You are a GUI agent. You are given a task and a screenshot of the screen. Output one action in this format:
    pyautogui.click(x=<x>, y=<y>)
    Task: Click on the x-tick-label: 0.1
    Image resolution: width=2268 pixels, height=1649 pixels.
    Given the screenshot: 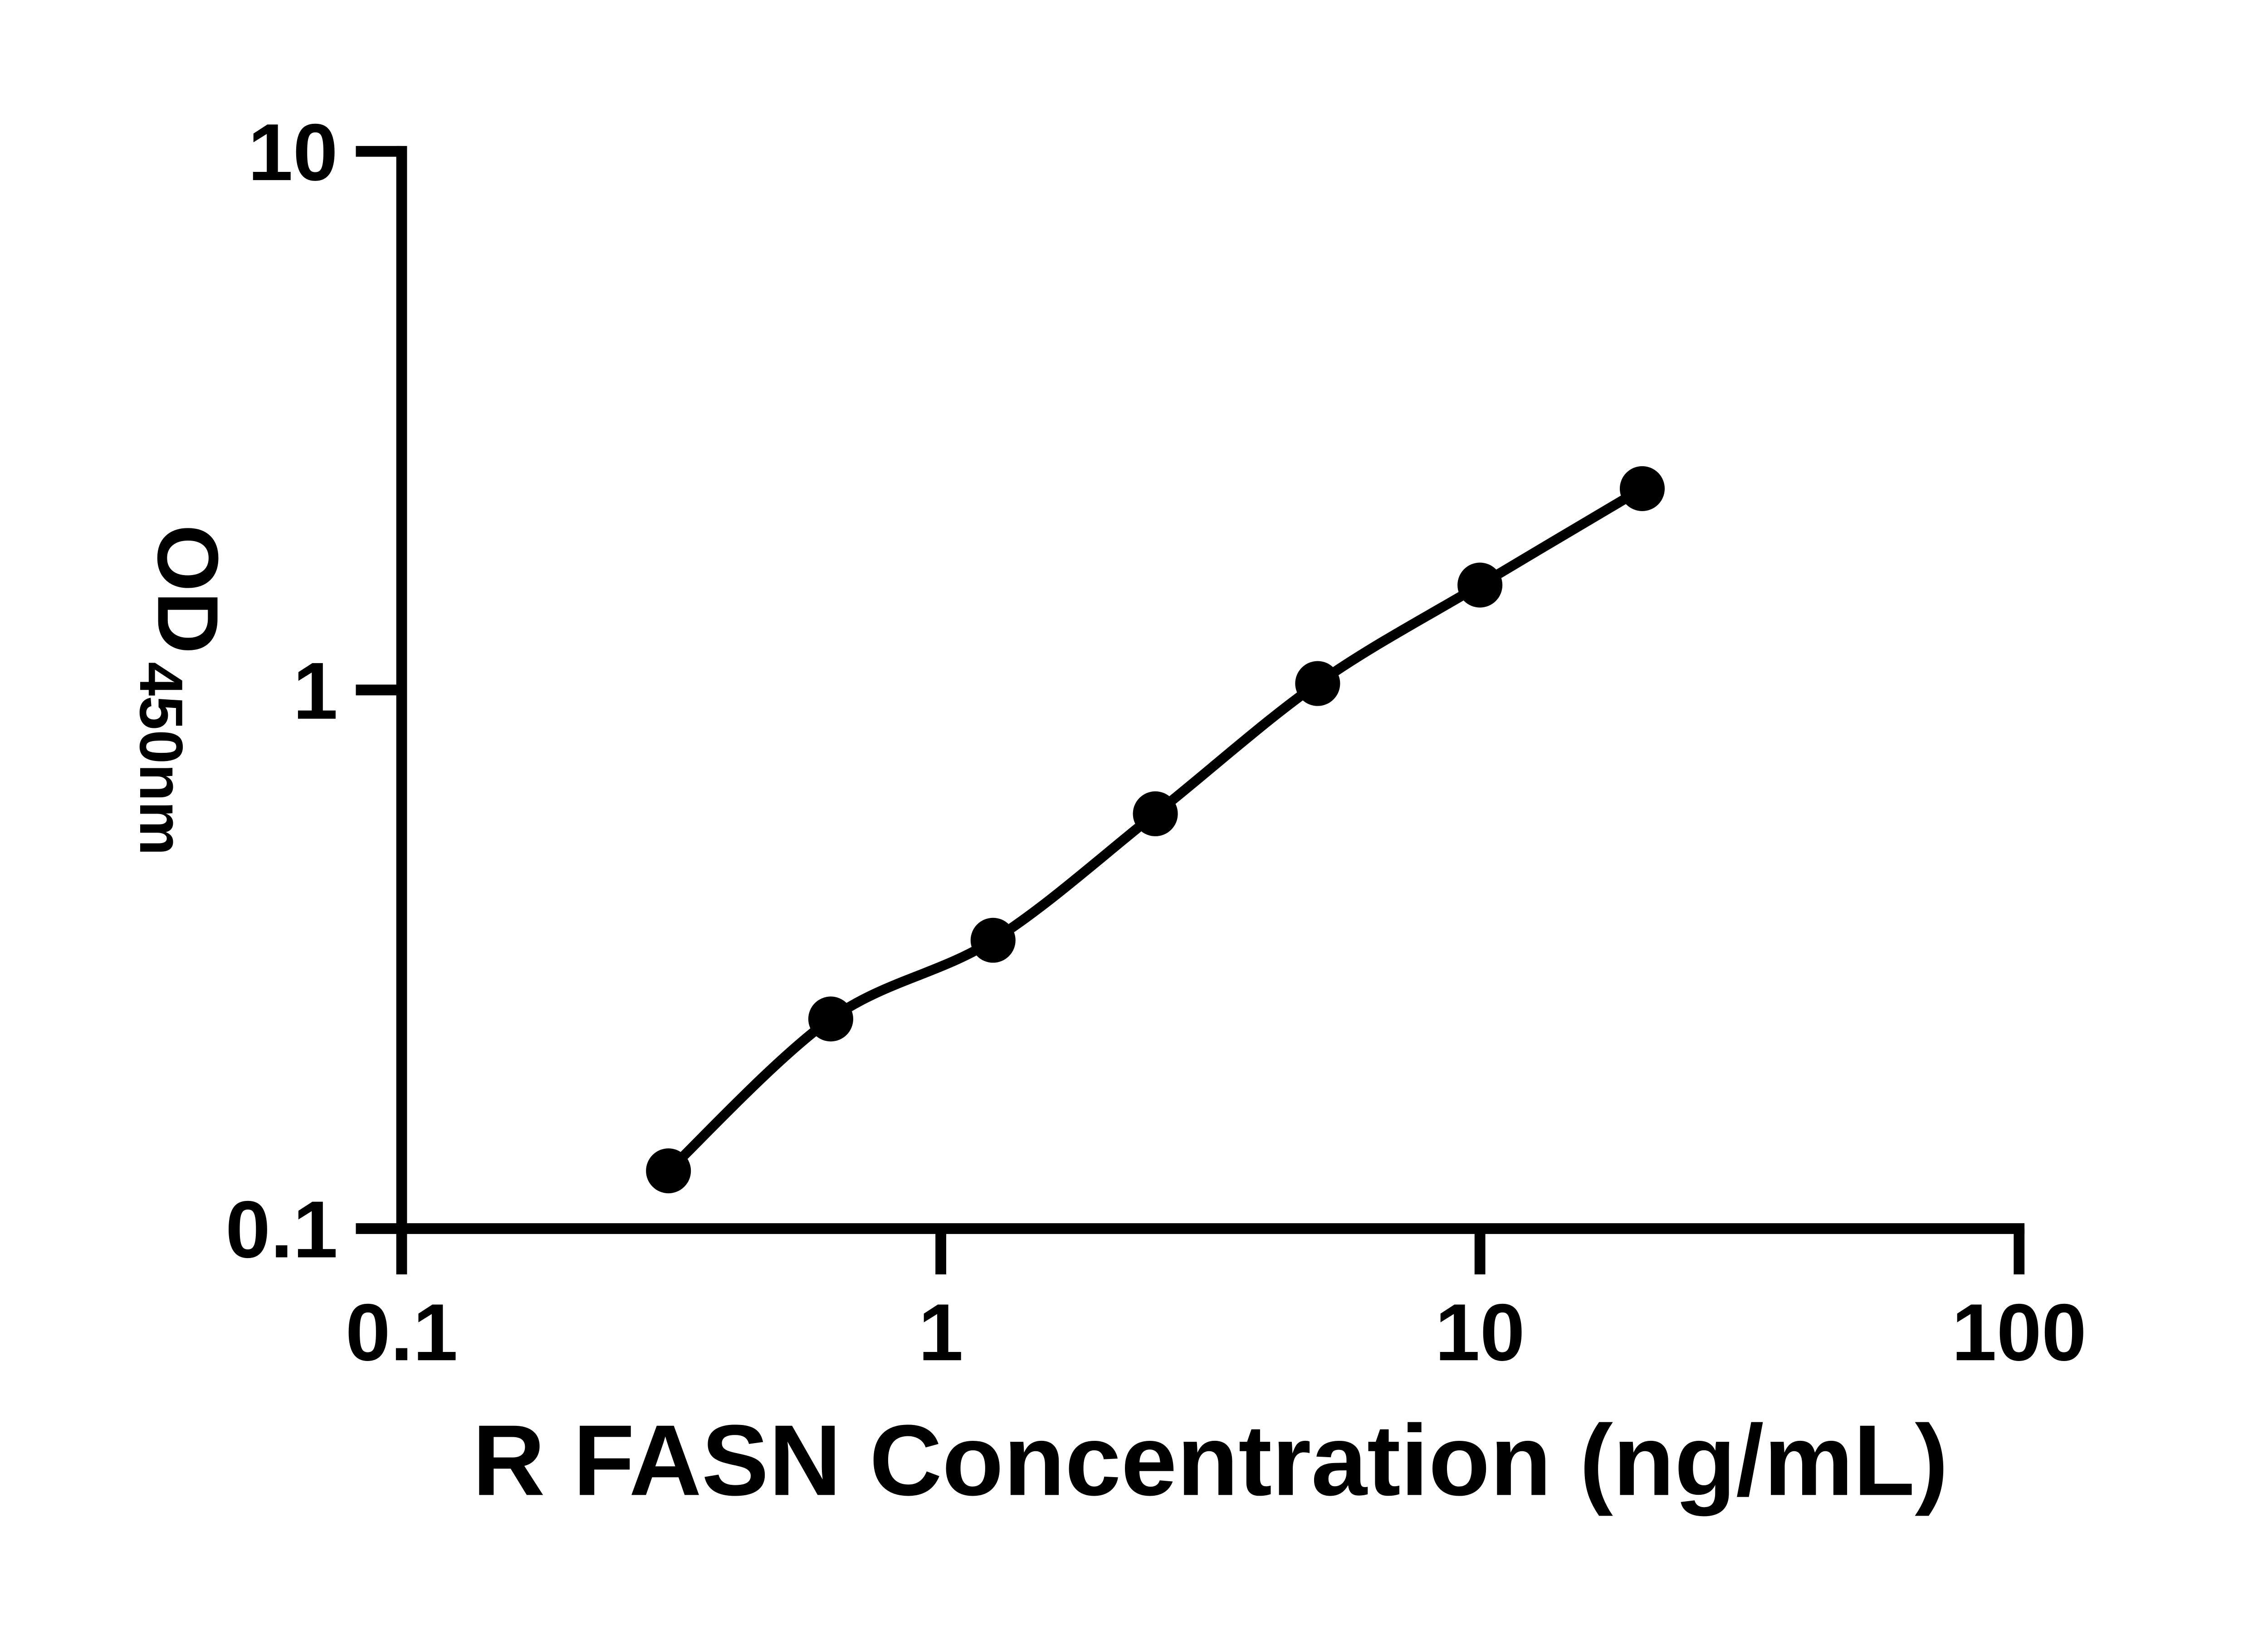 What is the action you would take?
    pyautogui.click(x=402, y=1332)
    